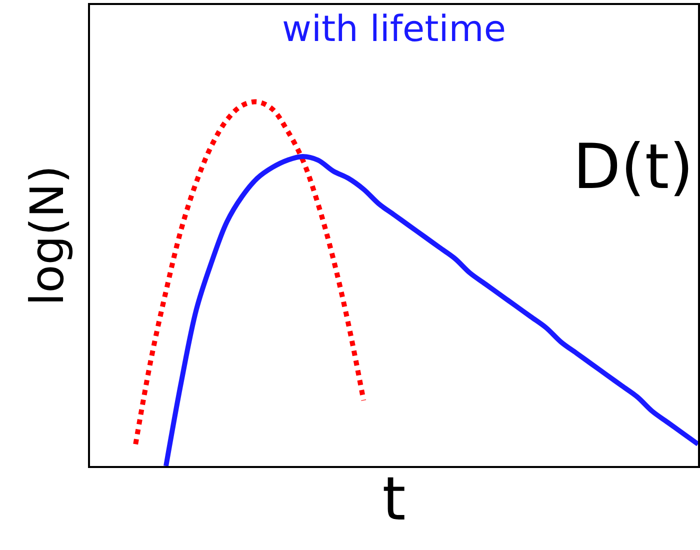 This screenshot has height=550, width=700. Describe the element at coordinates (47, 235) in the screenshot. I see `y-axis-title: log(N)` at that location.